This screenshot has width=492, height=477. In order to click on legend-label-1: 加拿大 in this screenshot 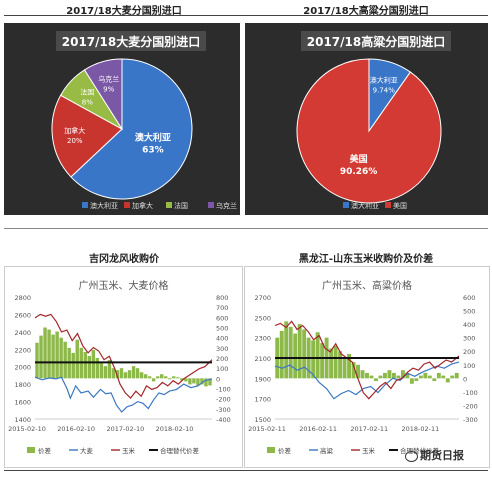, I will do `click(142, 205)`.